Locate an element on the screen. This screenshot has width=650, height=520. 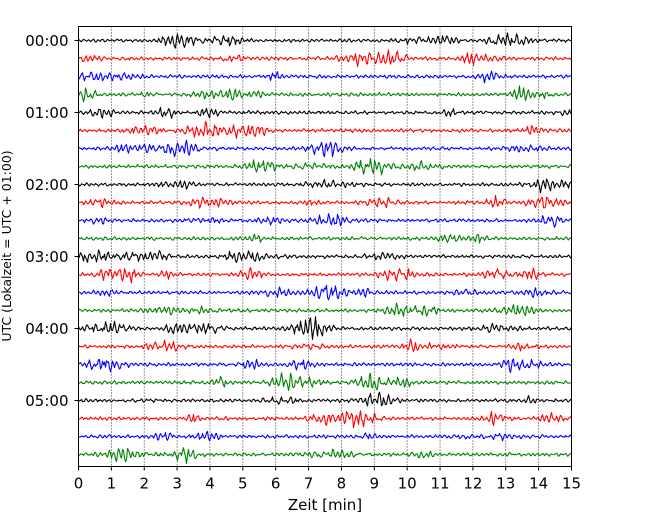
x-tick-label: 15 is located at coordinates (571, 484).